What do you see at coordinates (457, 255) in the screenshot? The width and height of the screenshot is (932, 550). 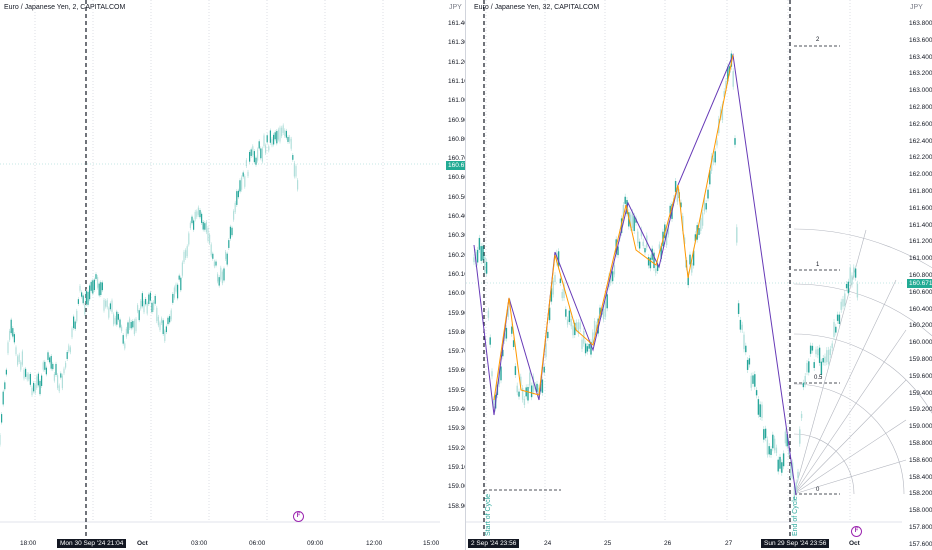 I see `left-price-label: 160.200` at bounding box center [457, 255].